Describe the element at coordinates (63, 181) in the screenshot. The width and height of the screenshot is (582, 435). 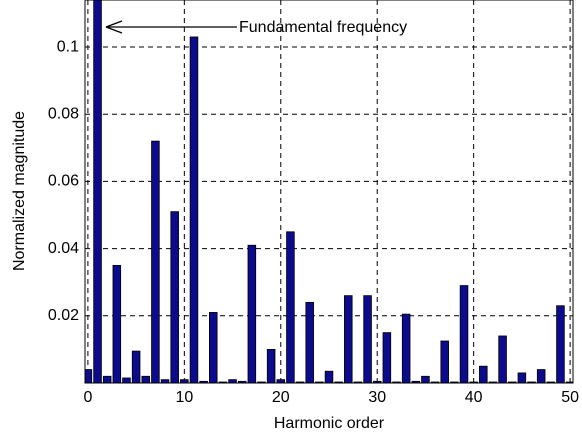
I see `y-tick-label: 0.06` at that location.